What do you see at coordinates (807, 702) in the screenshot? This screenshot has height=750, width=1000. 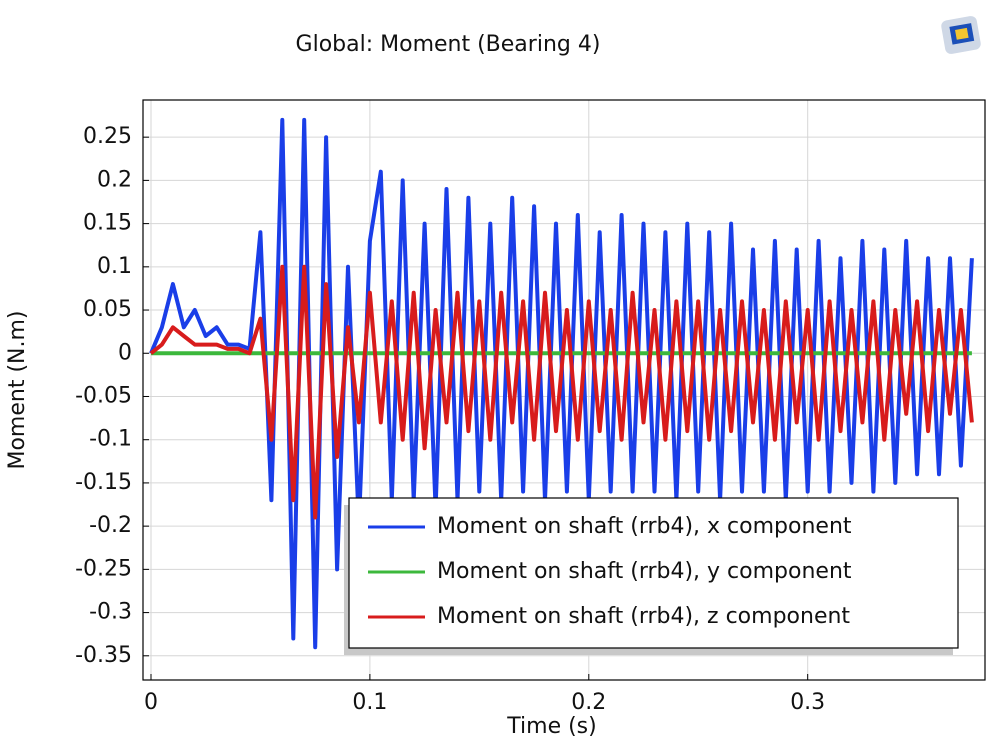 I see `x-tick-label: 0.3` at bounding box center [807, 702].